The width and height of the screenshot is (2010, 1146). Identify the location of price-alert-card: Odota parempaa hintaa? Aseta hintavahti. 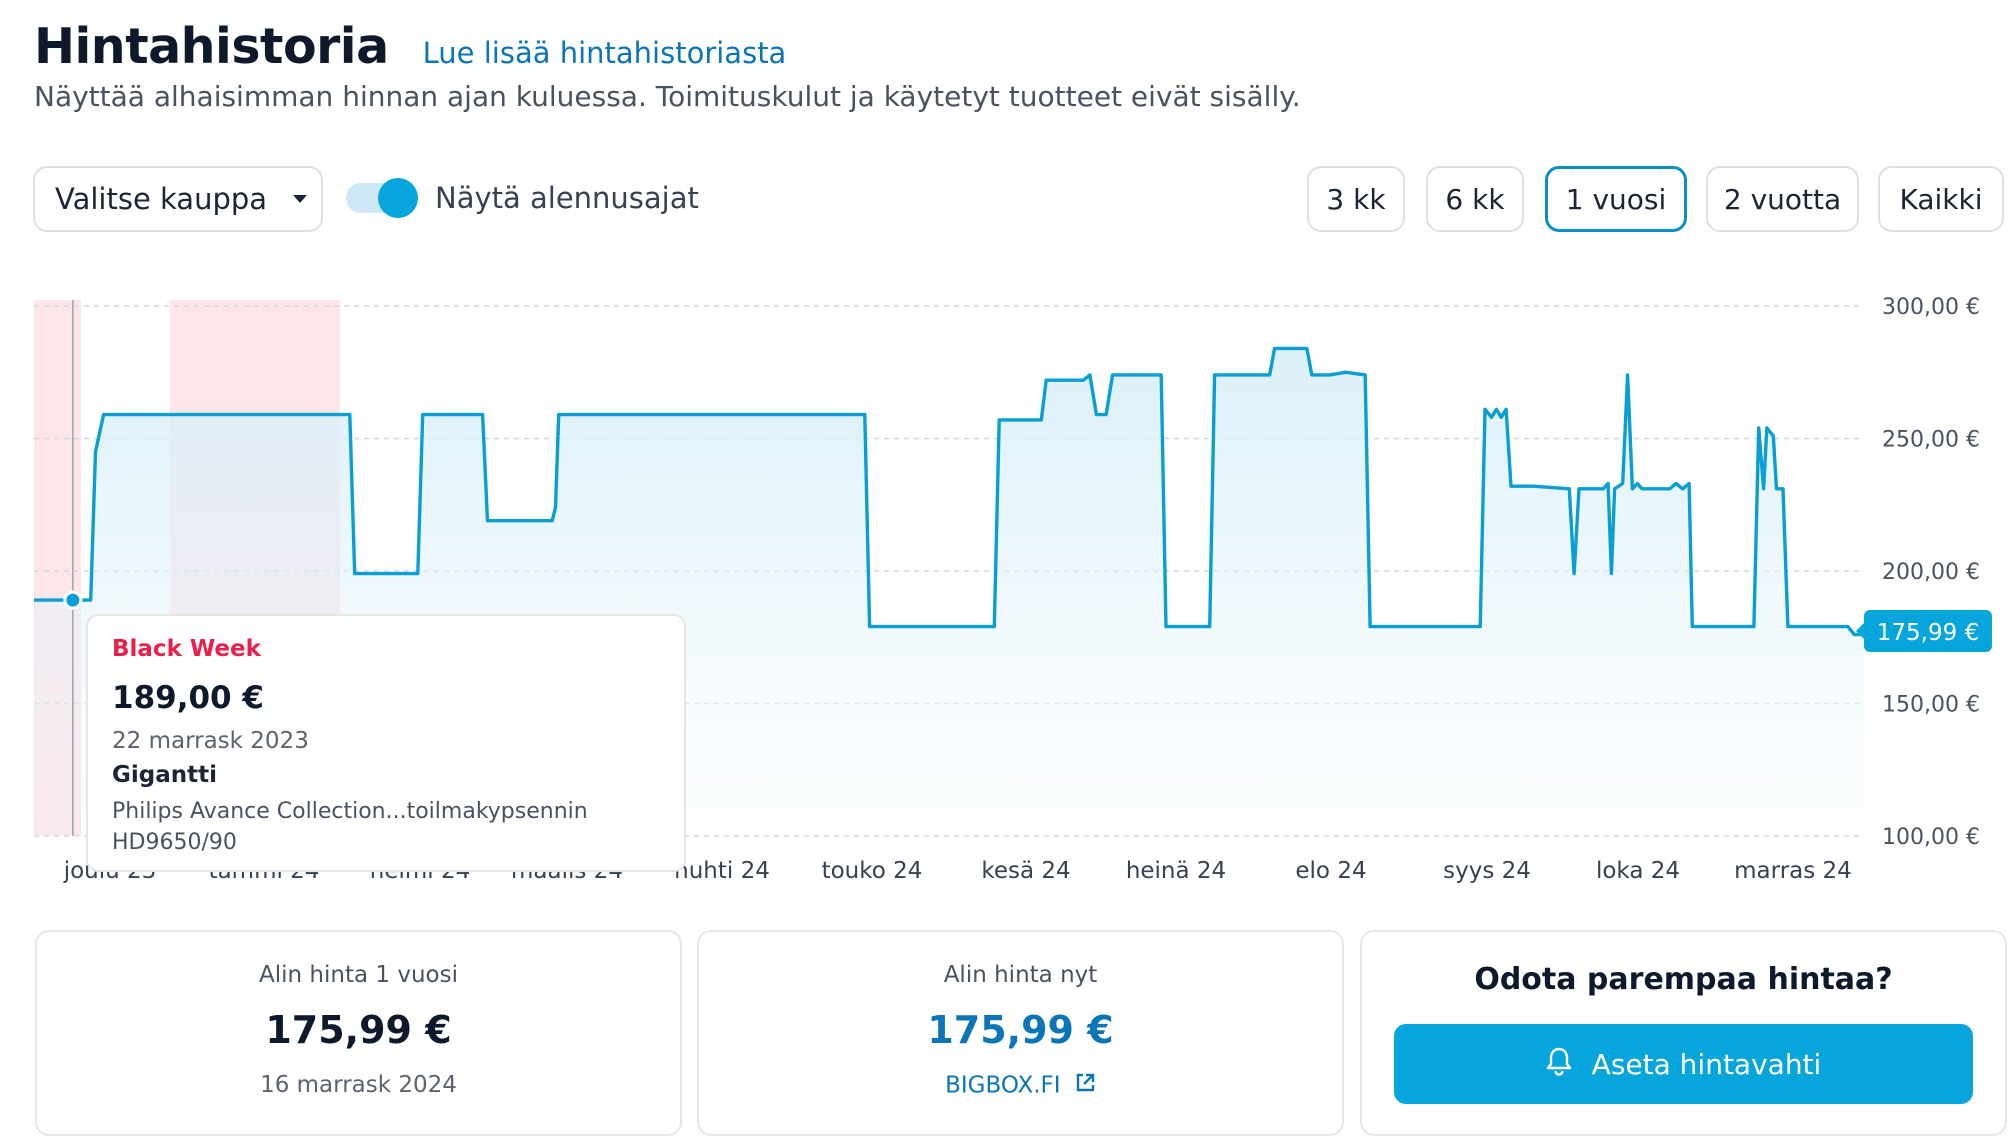
(1683, 1033).